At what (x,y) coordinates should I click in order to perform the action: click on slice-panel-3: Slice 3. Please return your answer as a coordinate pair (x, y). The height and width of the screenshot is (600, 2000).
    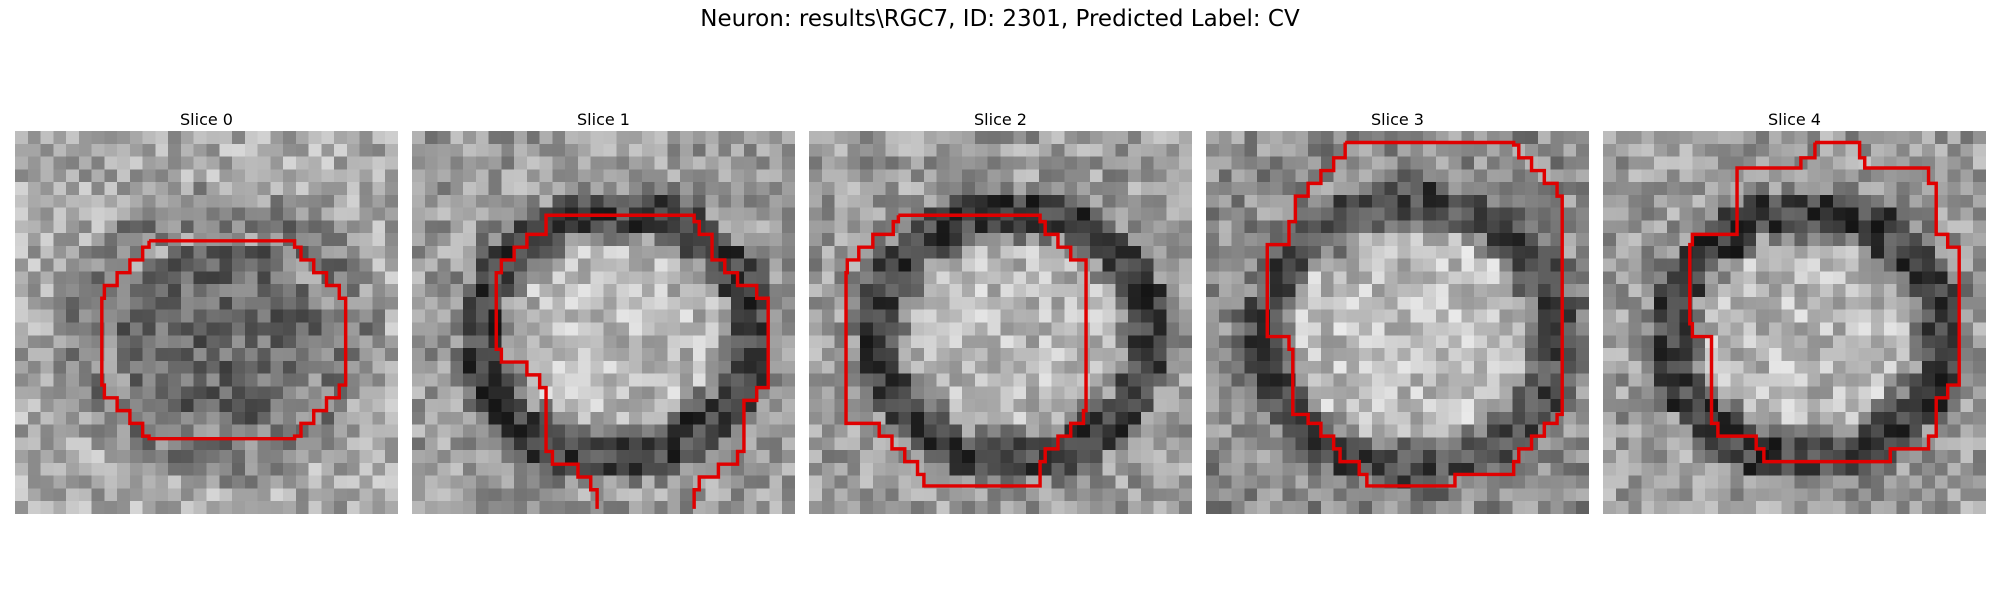
    Looking at the image, I should click on (1397, 311).